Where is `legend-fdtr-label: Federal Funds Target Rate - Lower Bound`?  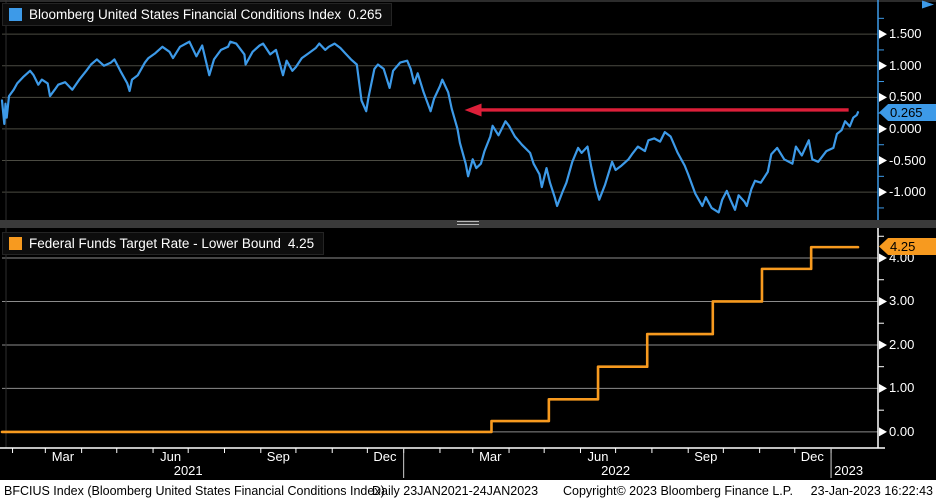
legend-fdtr-label: Federal Funds Target Rate - Lower Bound is located at coordinates (155, 243).